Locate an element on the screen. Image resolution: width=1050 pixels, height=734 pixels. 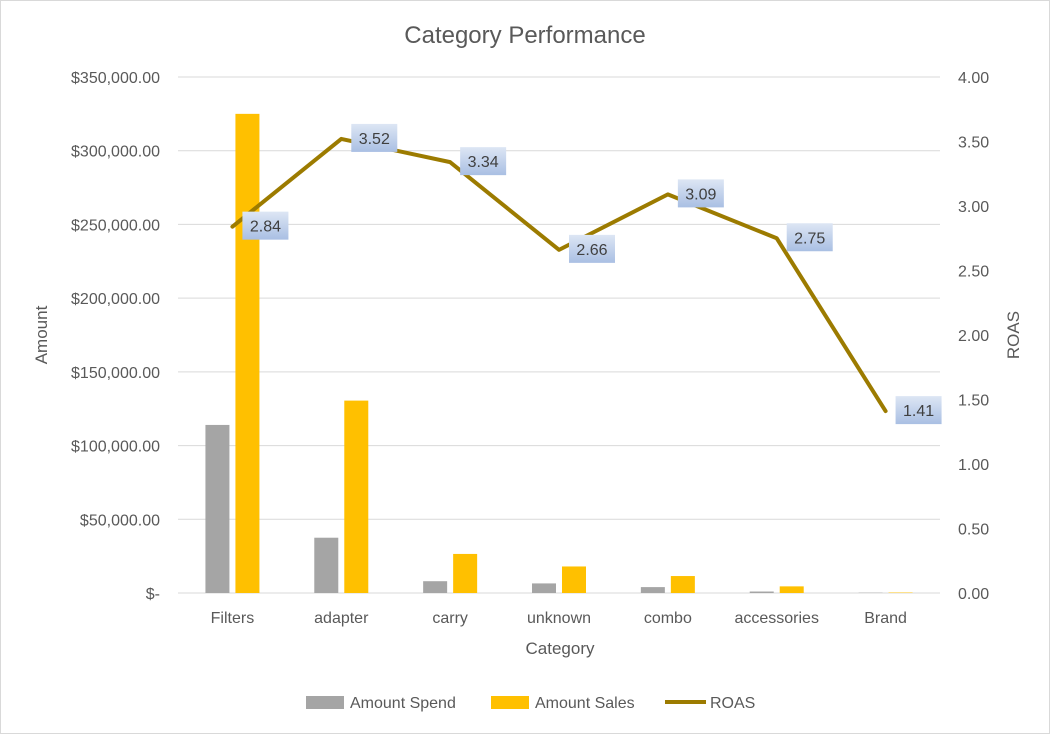
roas-data-label: 3.52 is located at coordinates (374, 139).